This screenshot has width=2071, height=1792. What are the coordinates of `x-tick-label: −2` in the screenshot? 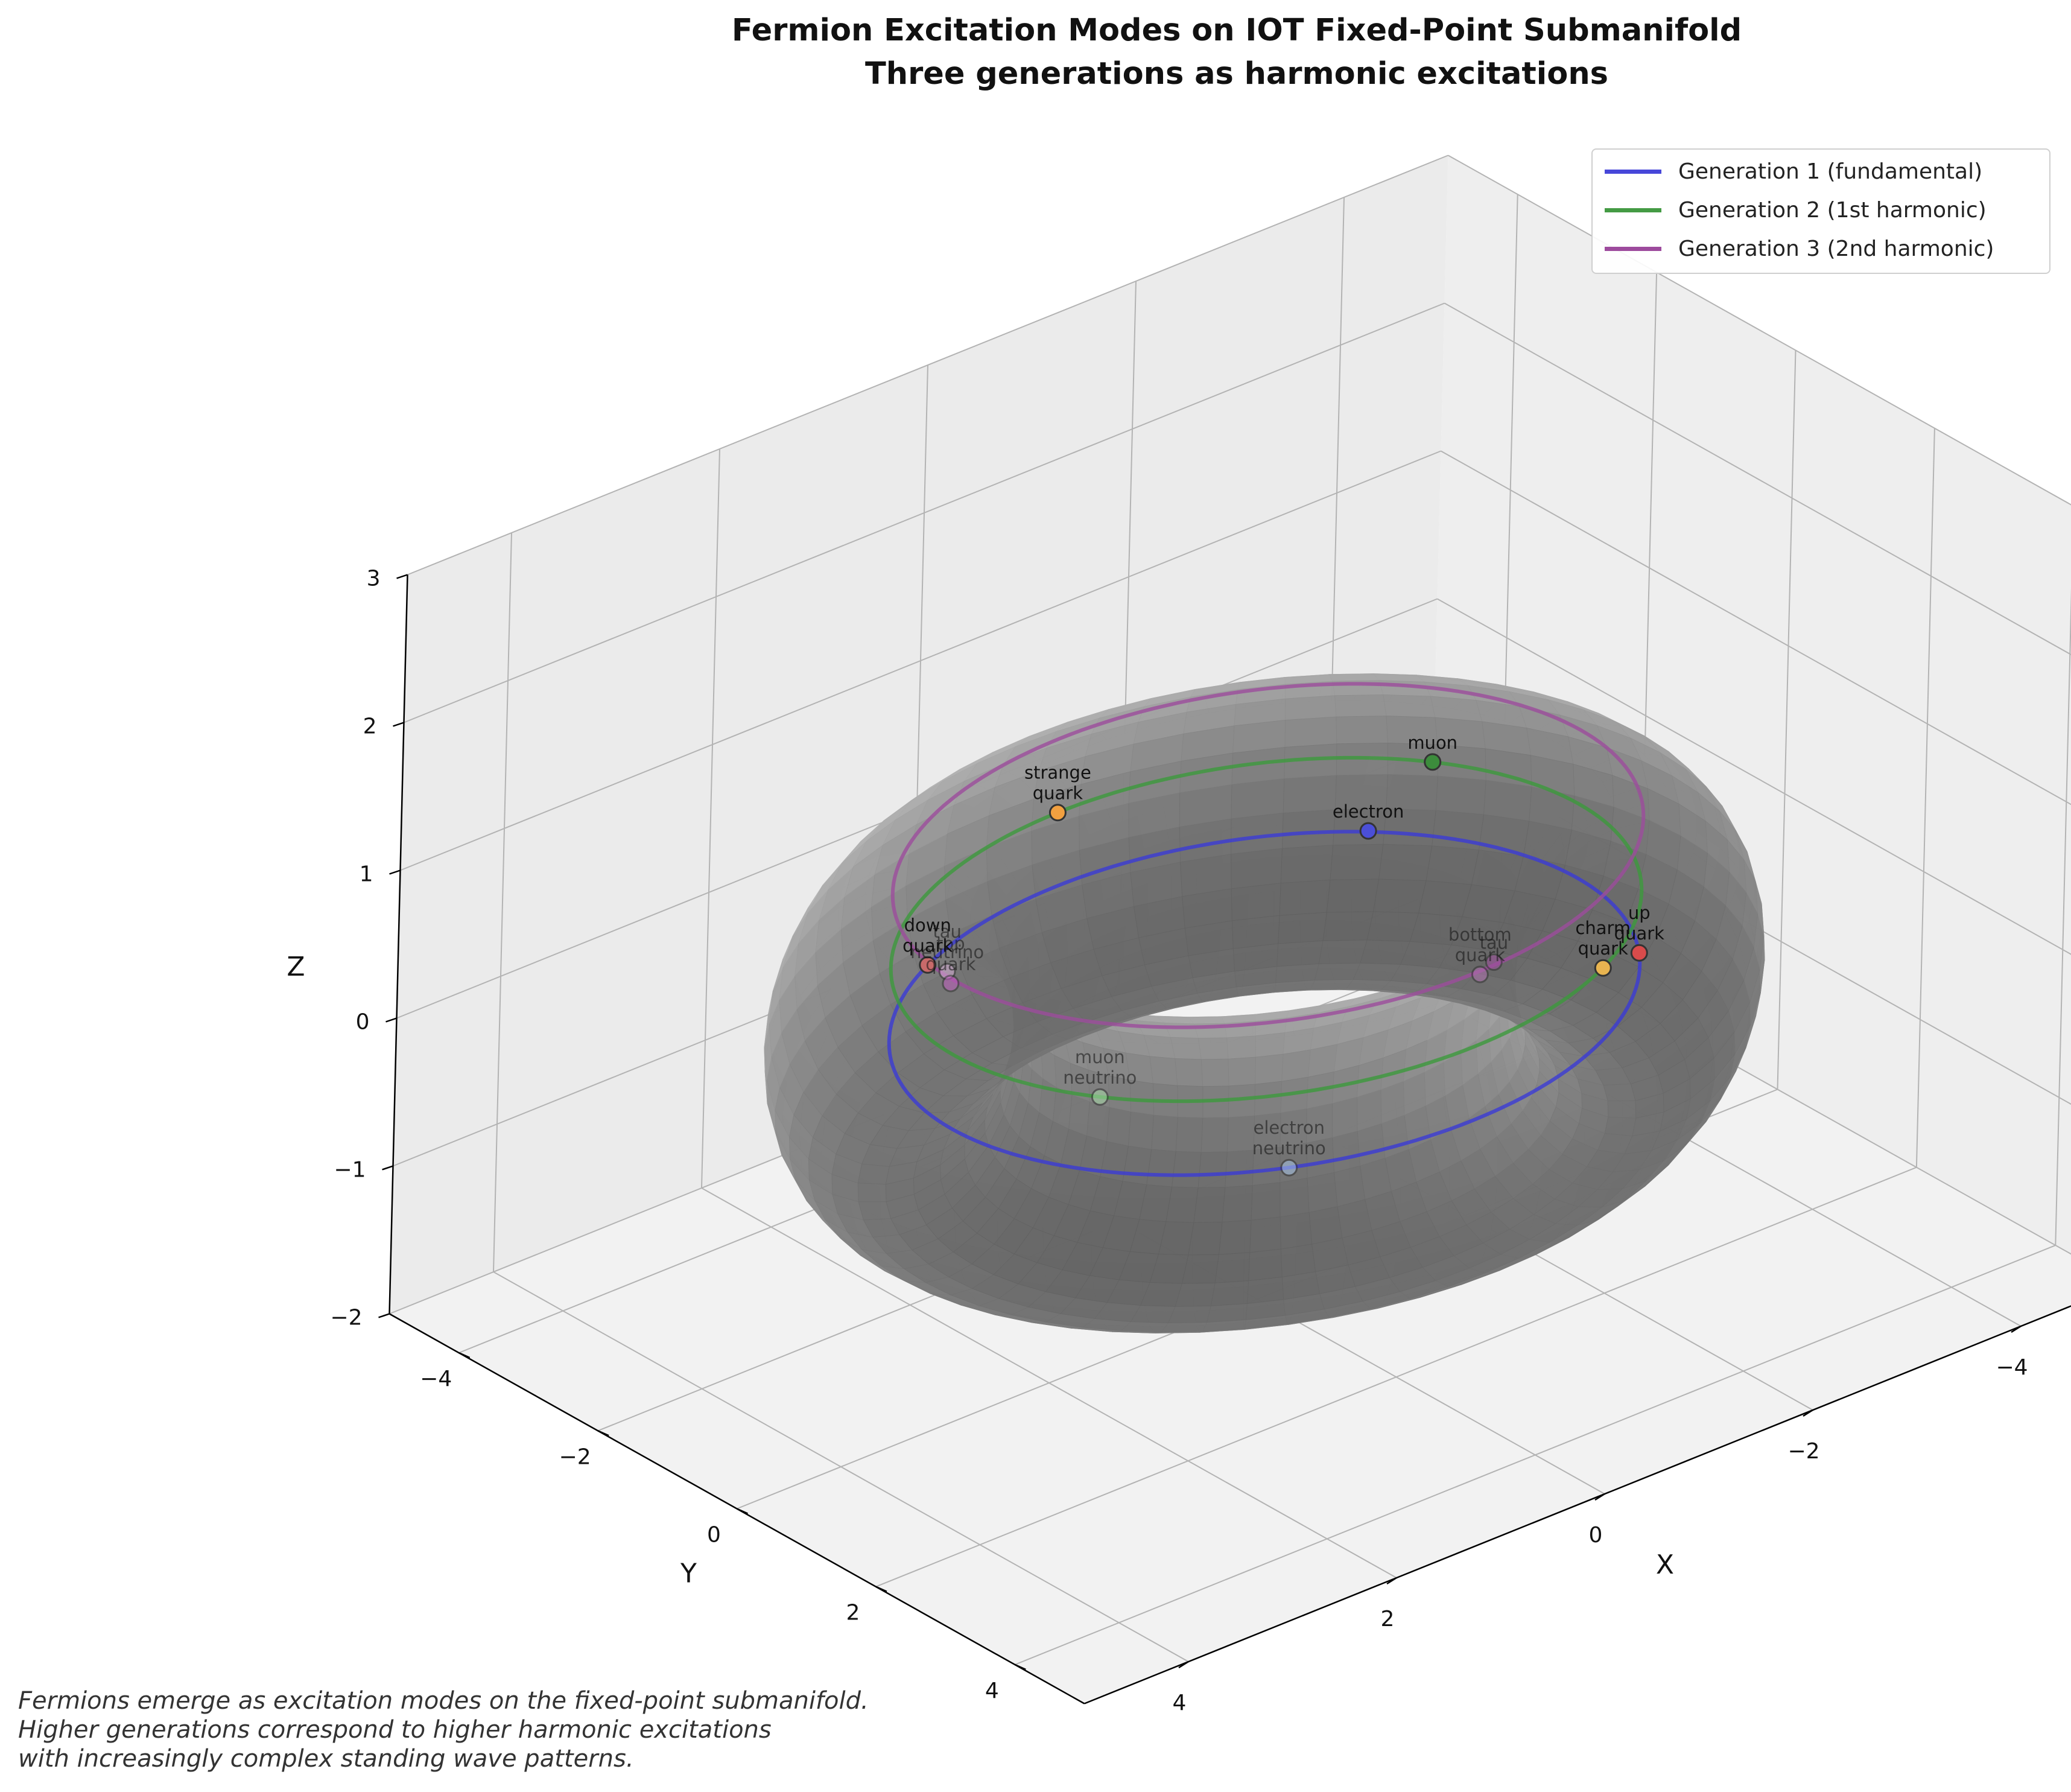 It's located at (1803, 1451).